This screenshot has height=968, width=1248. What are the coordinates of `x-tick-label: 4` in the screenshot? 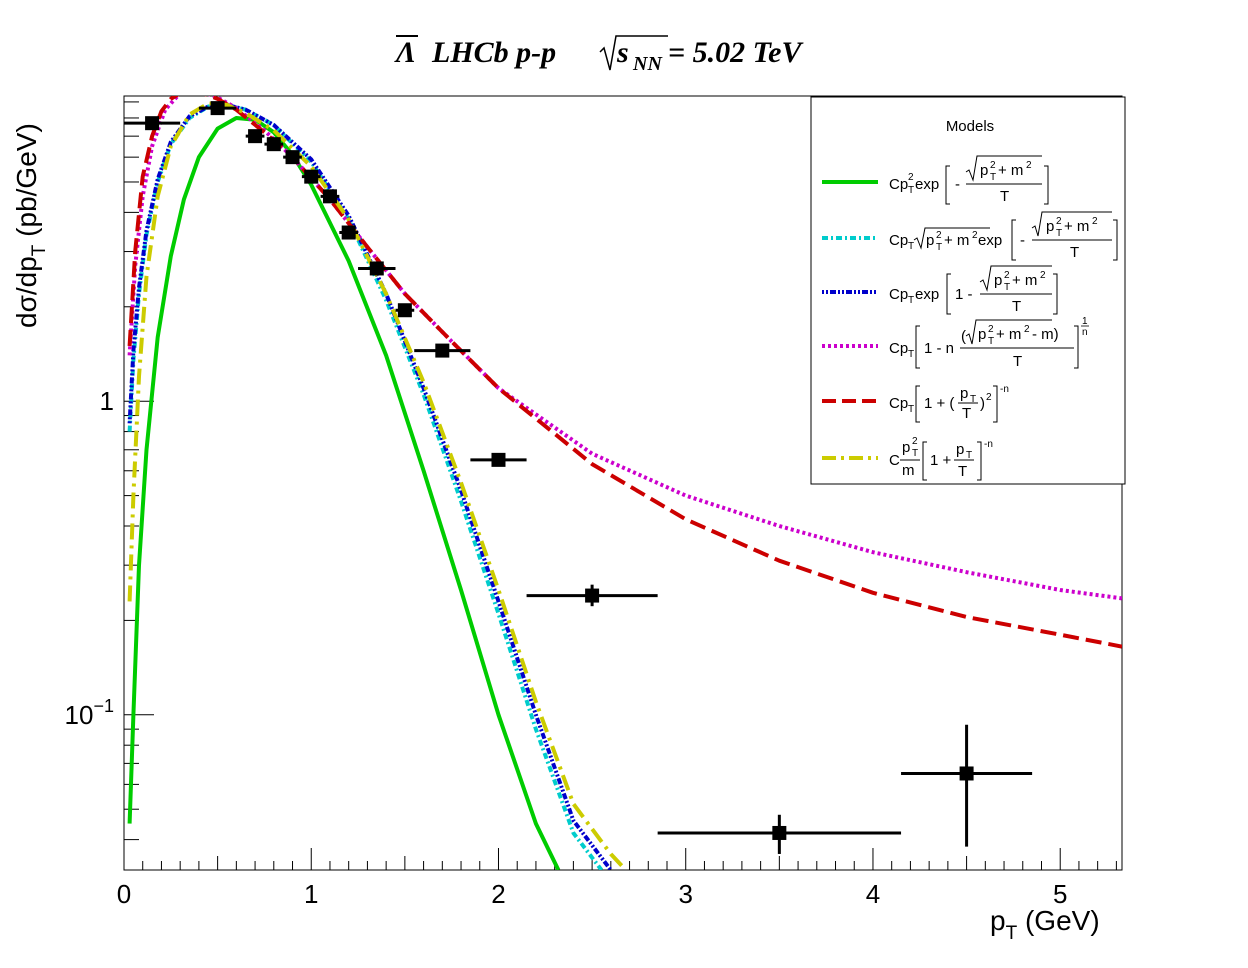 It's located at (873, 894).